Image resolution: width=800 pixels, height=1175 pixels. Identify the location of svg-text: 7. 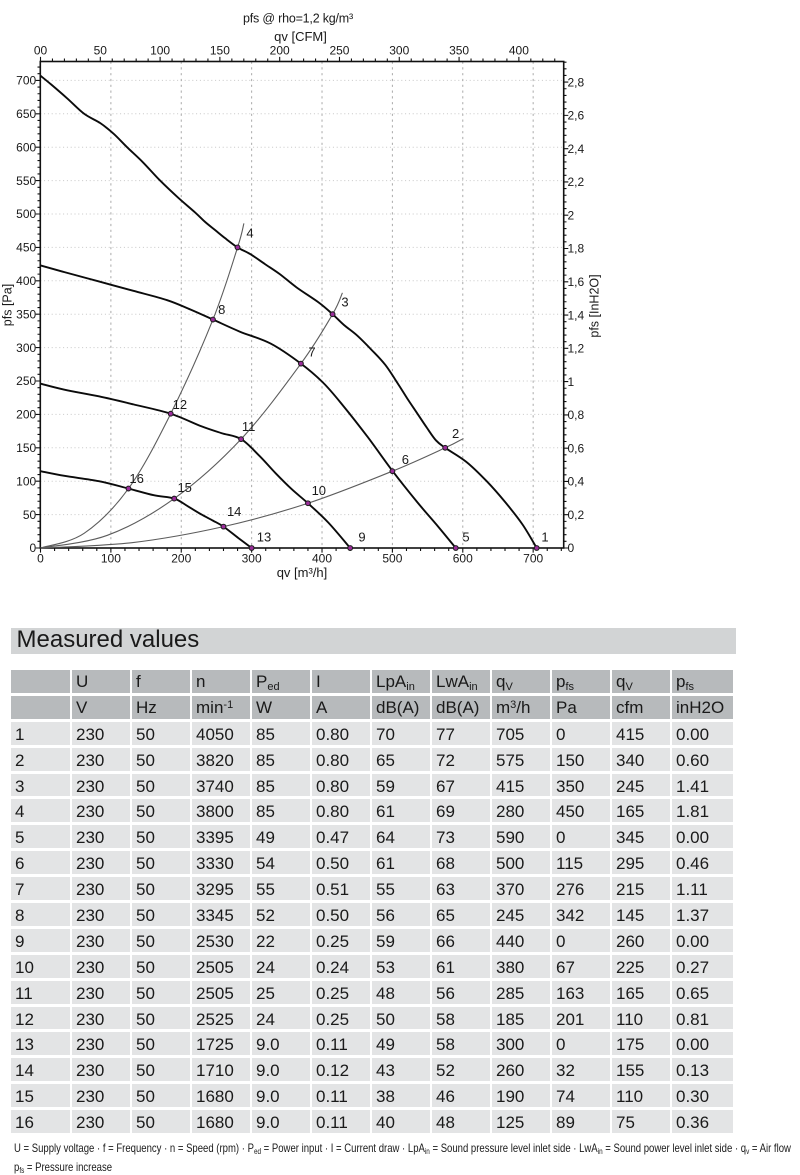
(311, 352).